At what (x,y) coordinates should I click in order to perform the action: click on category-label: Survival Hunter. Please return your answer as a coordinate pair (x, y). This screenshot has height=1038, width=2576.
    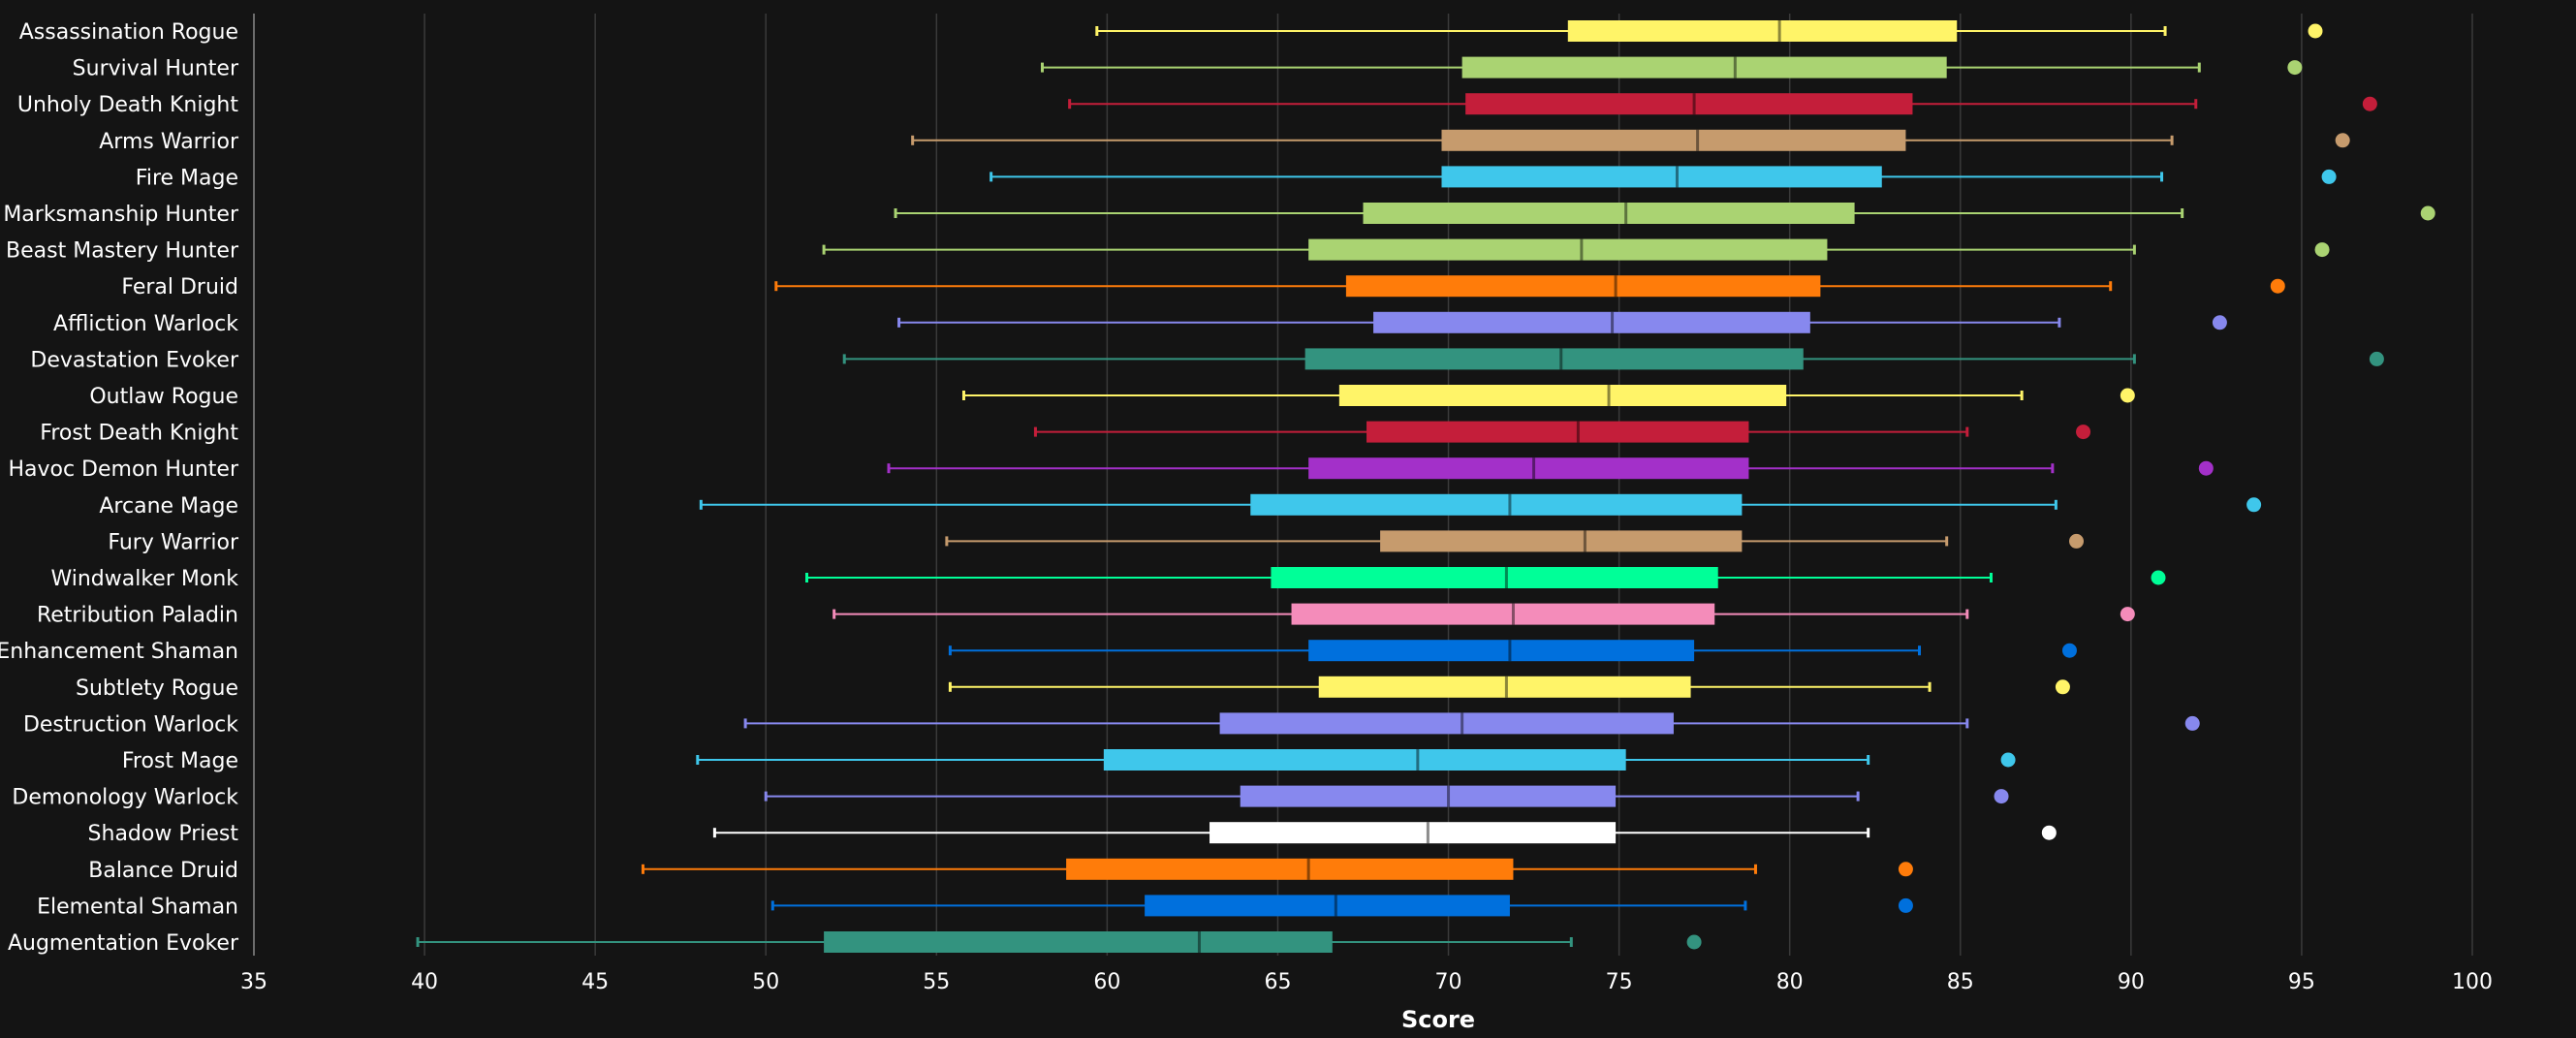
    Looking at the image, I should click on (156, 69).